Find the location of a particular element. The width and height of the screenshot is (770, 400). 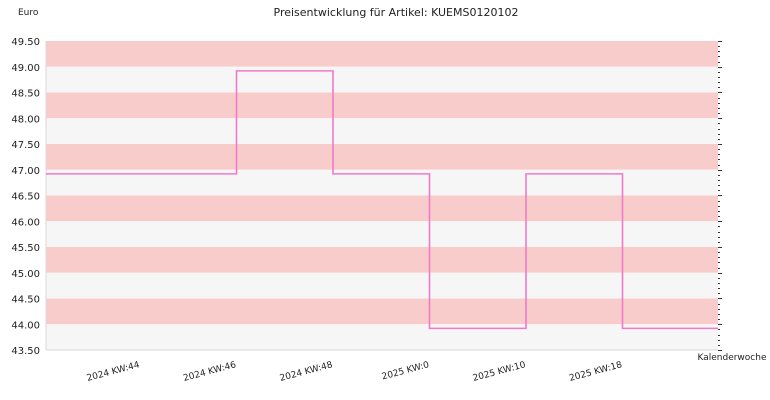

y-tick-label: 46.50 is located at coordinates (25, 197).